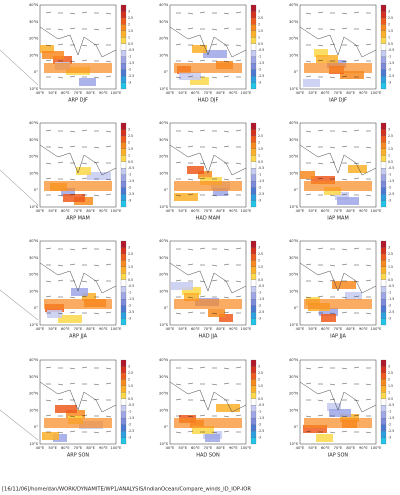  Describe the element at coordinates (259, 24) in the screenshot. I see `colorbar-label: 2` at that location.